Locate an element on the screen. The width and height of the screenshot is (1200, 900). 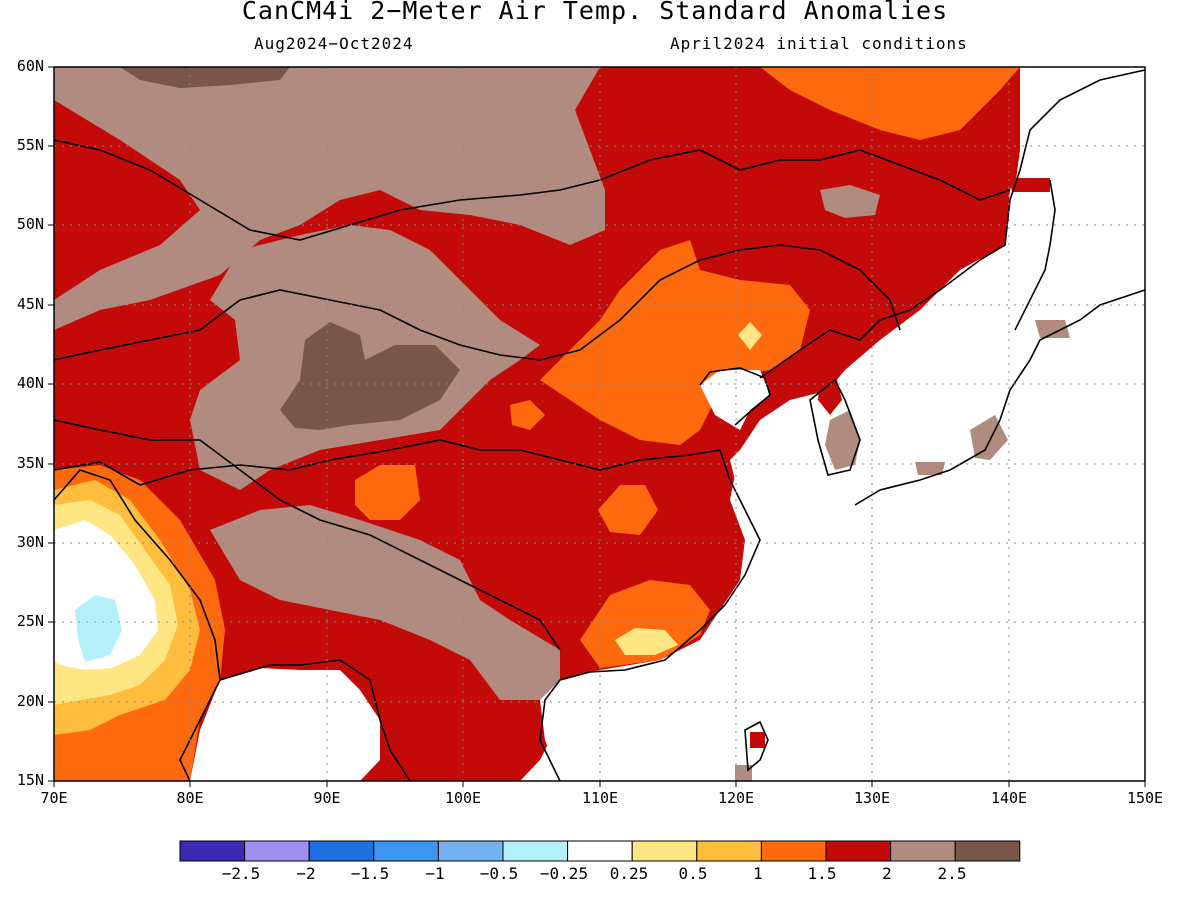
anomaly-orange-east is located at coordinates (675, 342).